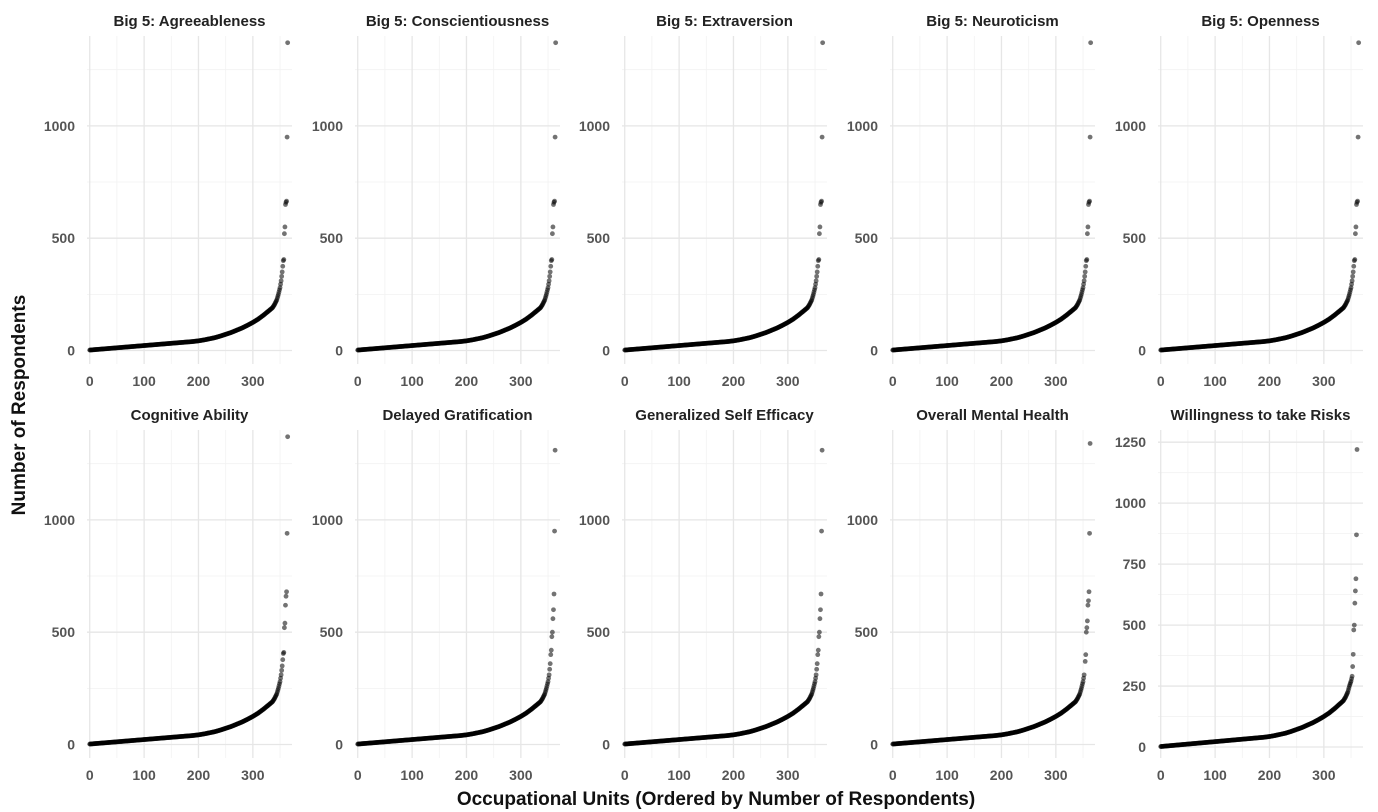 This screenshot has height=812, width=1378. What do you see at coordinates (457, 21) in the screenshot?
I see `panel-title: Big 5: Conscientiousness` at bounding box center [457, 21].